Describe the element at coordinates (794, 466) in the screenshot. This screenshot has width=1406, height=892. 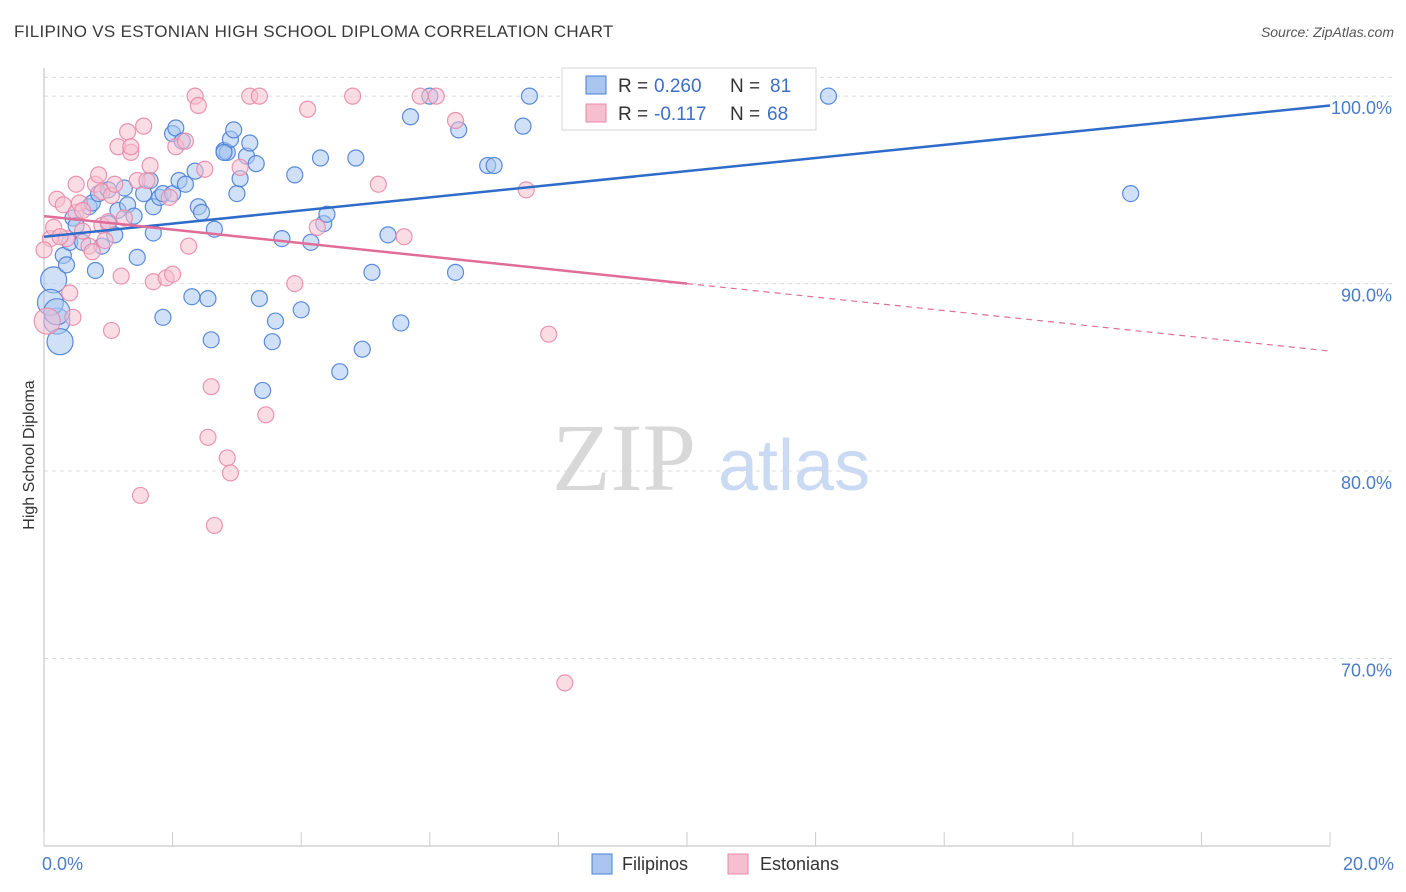
I see `watermark-atlas: atlas` at that location.